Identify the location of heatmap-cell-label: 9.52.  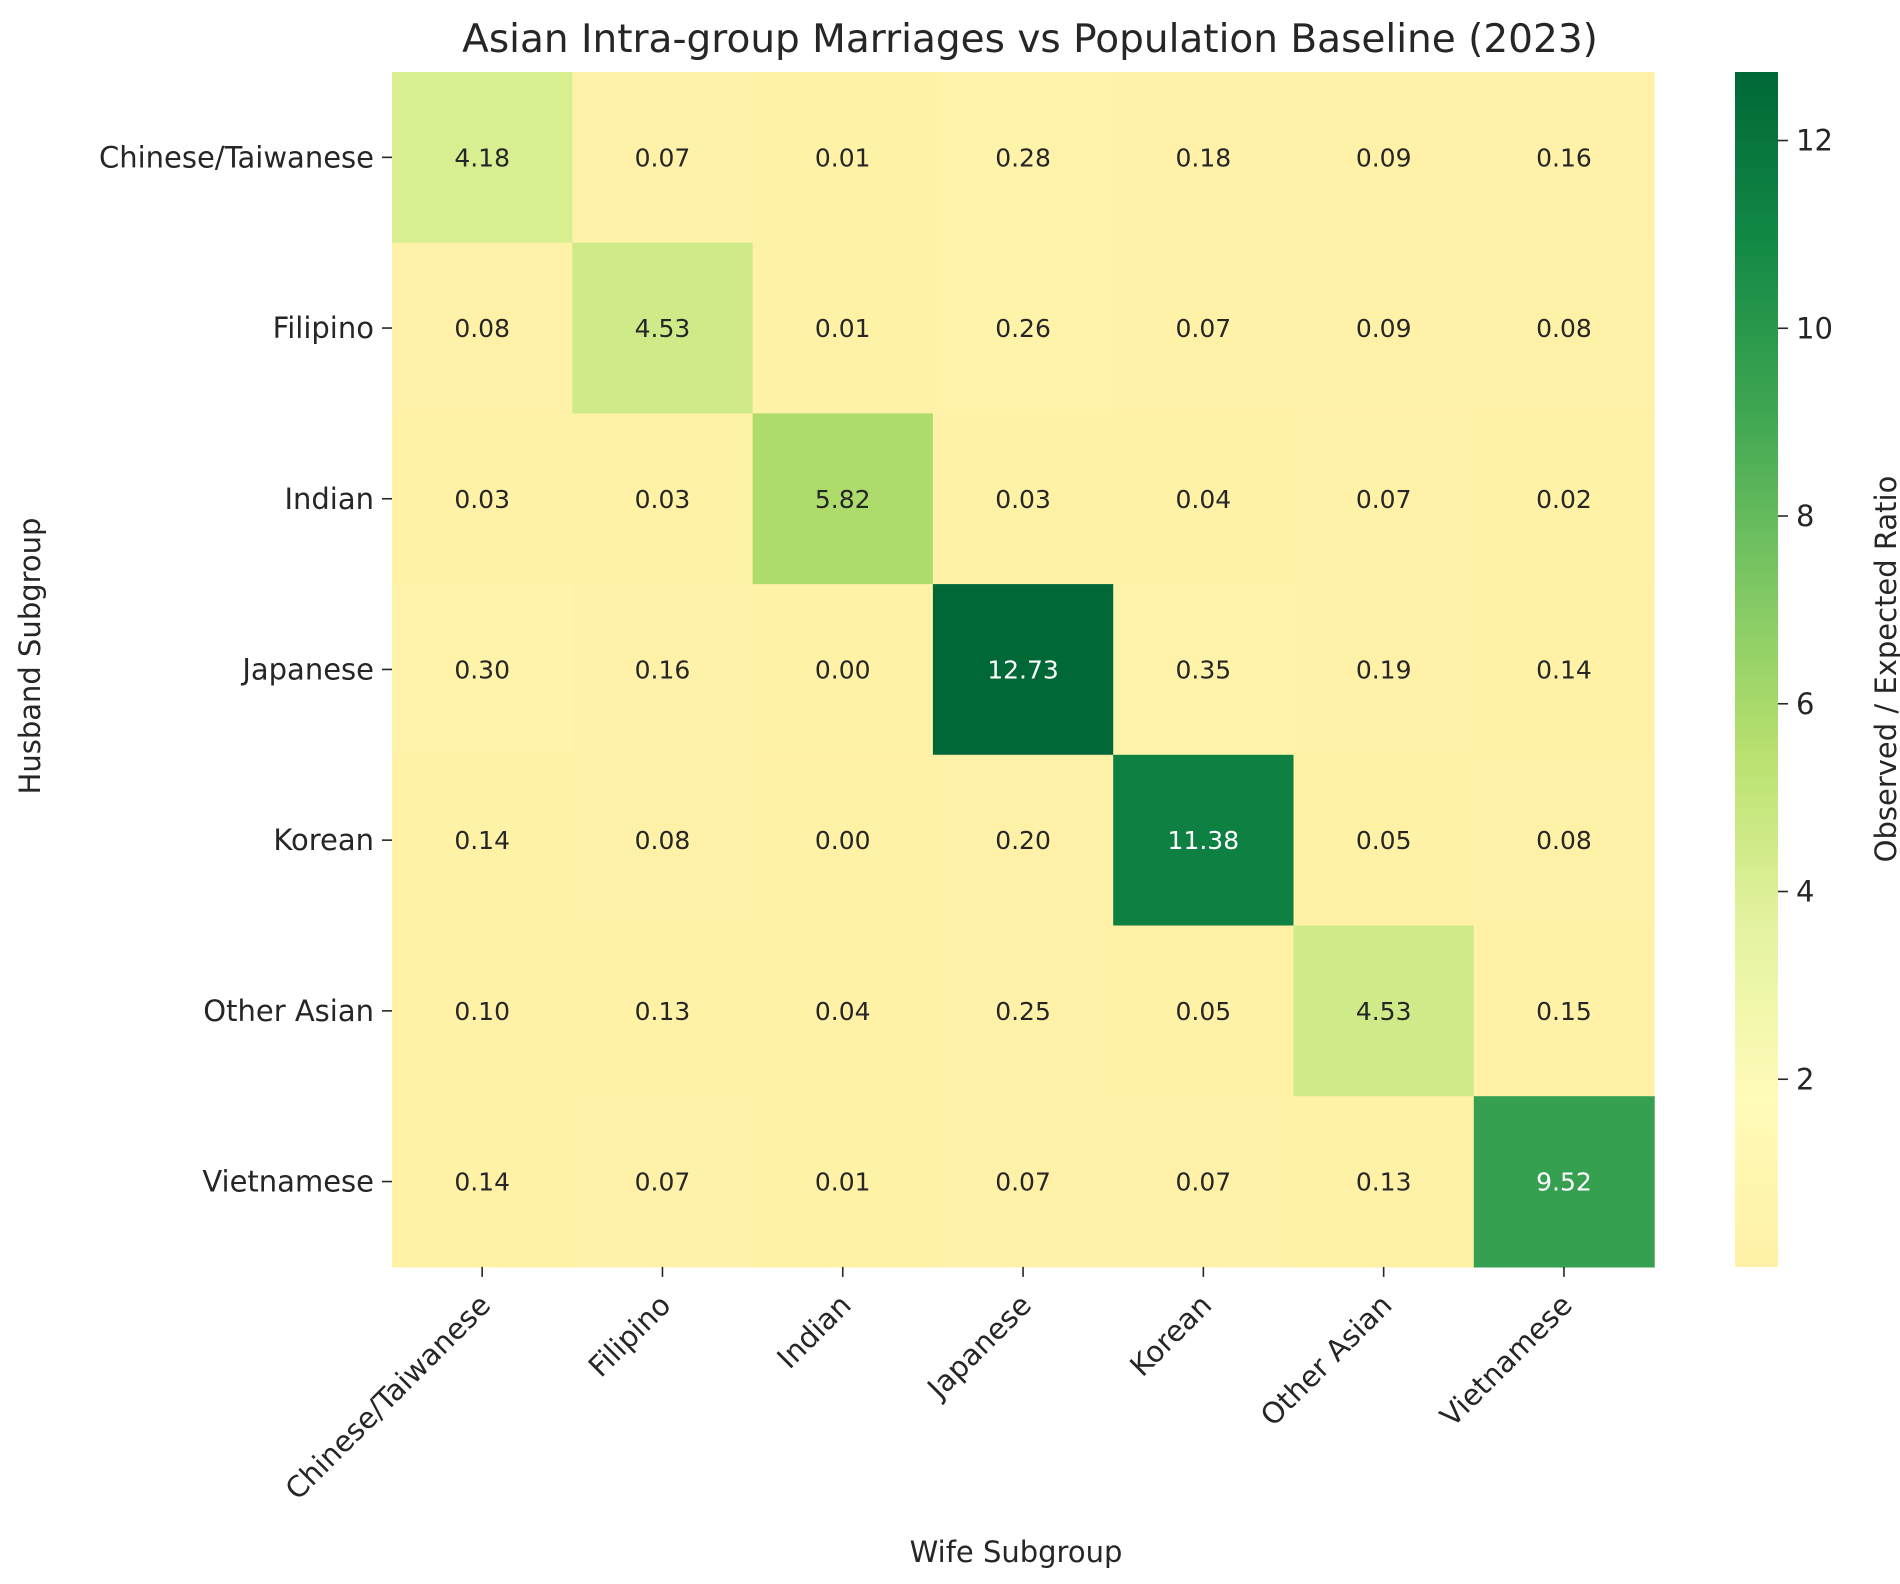
(1564, 1182).